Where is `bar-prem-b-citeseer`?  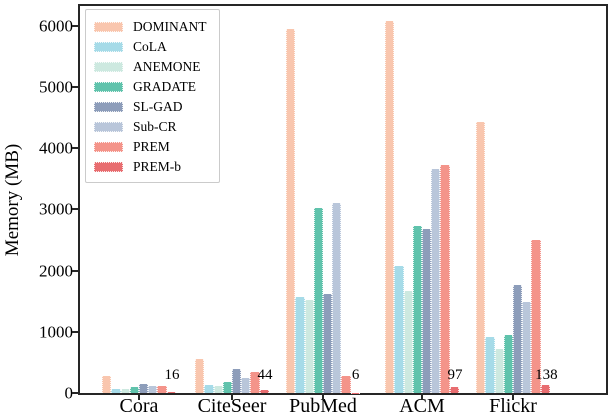
bar-prem-b-citeseer is located at coordinates (264, 391).